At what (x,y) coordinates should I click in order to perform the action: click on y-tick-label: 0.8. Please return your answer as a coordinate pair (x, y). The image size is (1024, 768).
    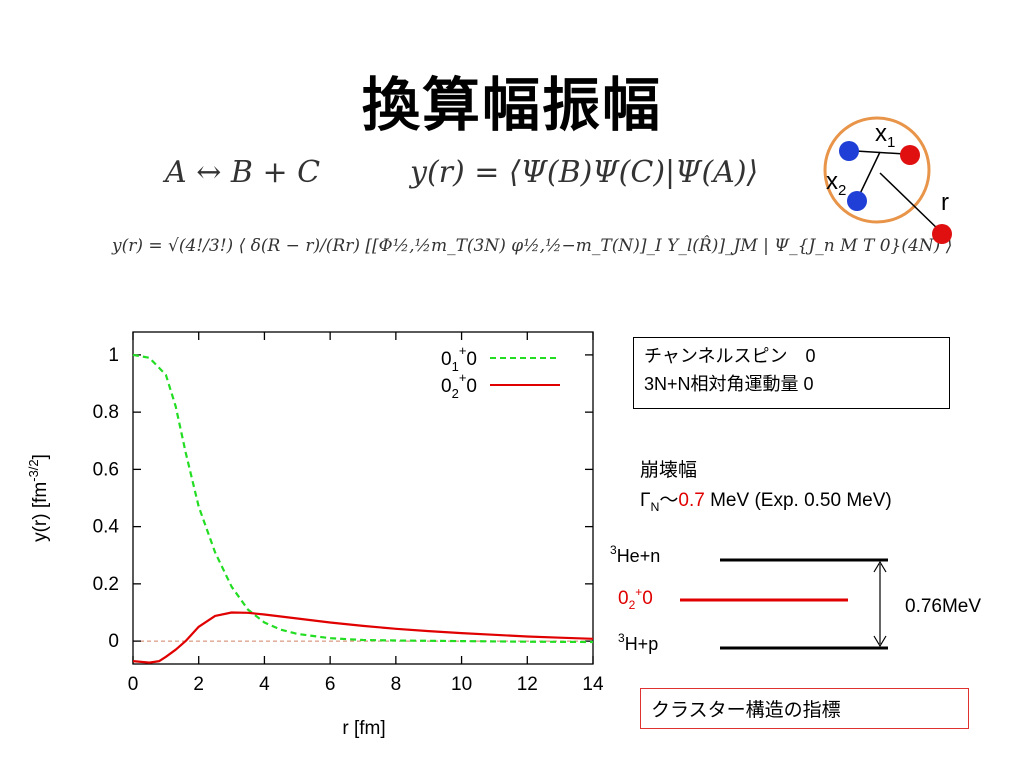
    Looking at the image, I should click on (106, 412).